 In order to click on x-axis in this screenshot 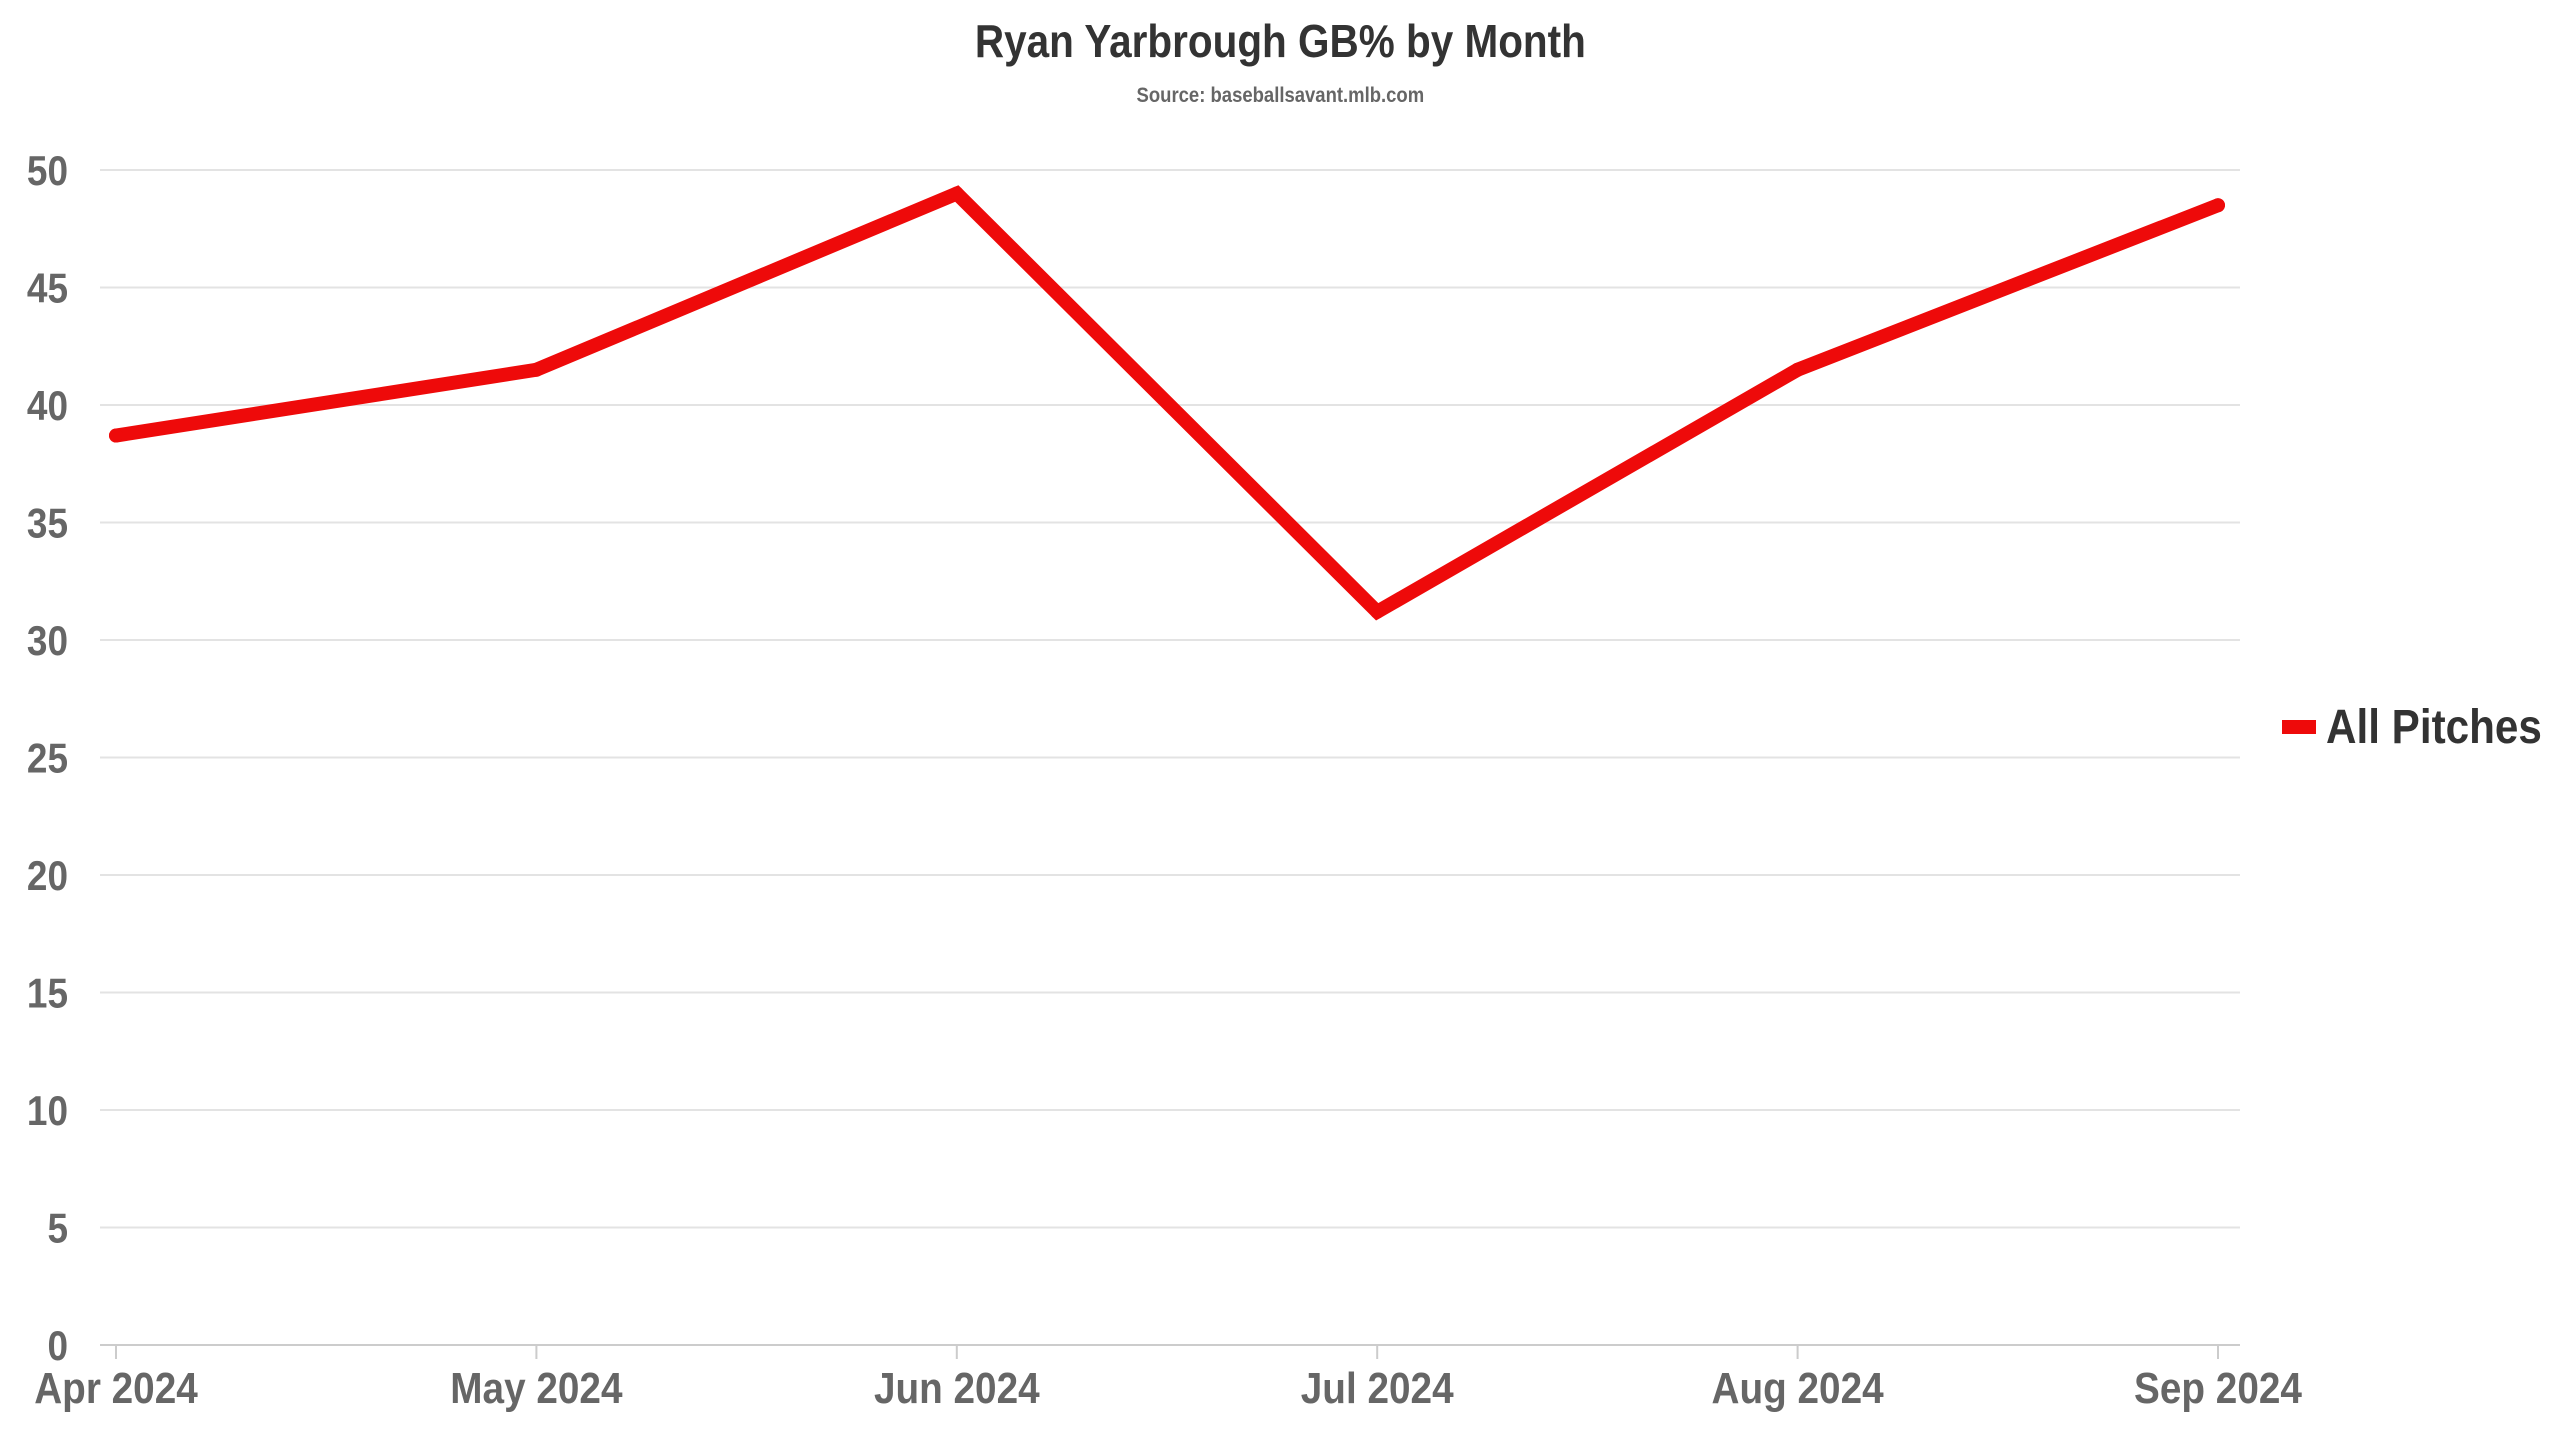, I will do `click(1170, 1351)`.